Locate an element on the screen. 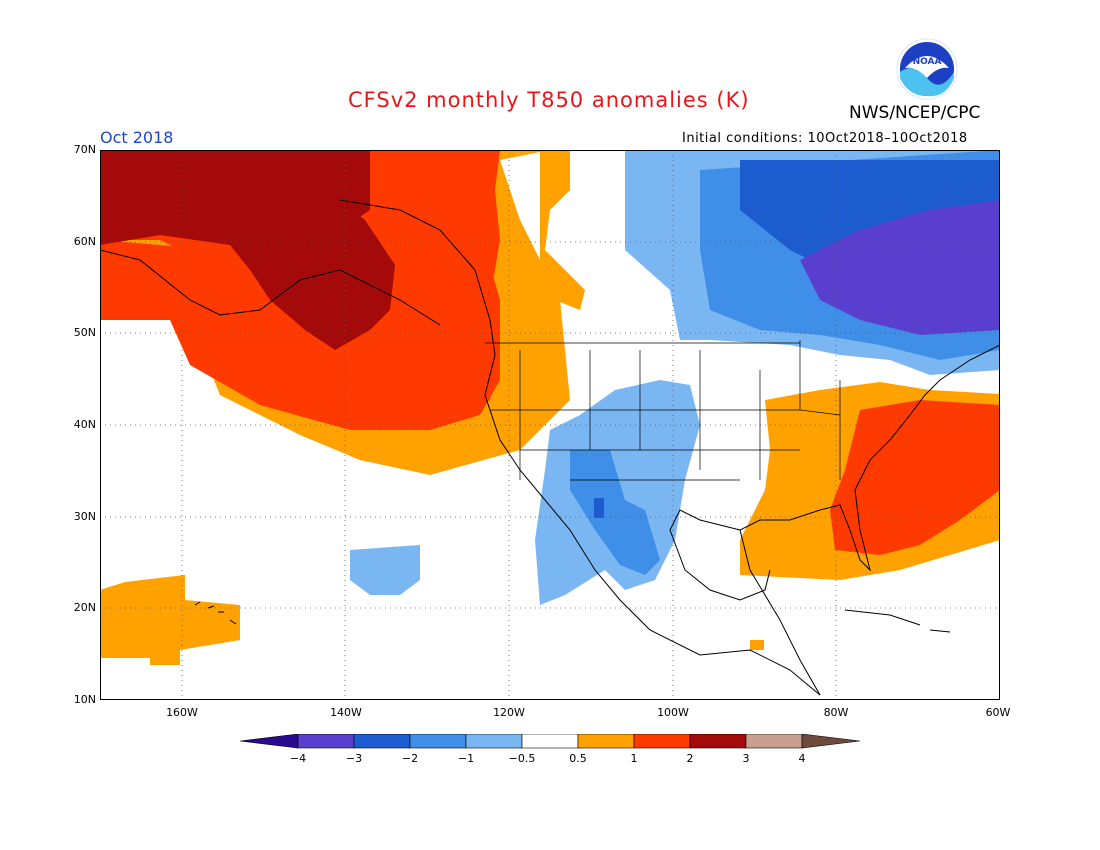 The height and width of the screenshot is (850, 1100). darkred-region-arctic is located at coordinates (280, 195).